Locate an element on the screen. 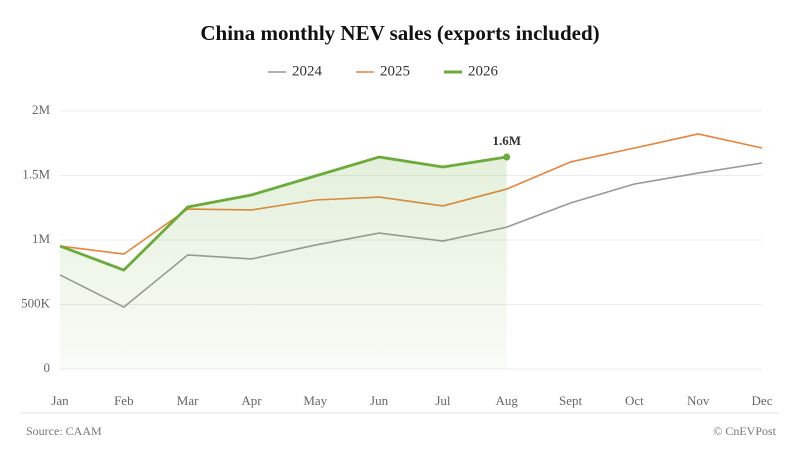  source: Source: CAAM is located at coordinates (64, 431).